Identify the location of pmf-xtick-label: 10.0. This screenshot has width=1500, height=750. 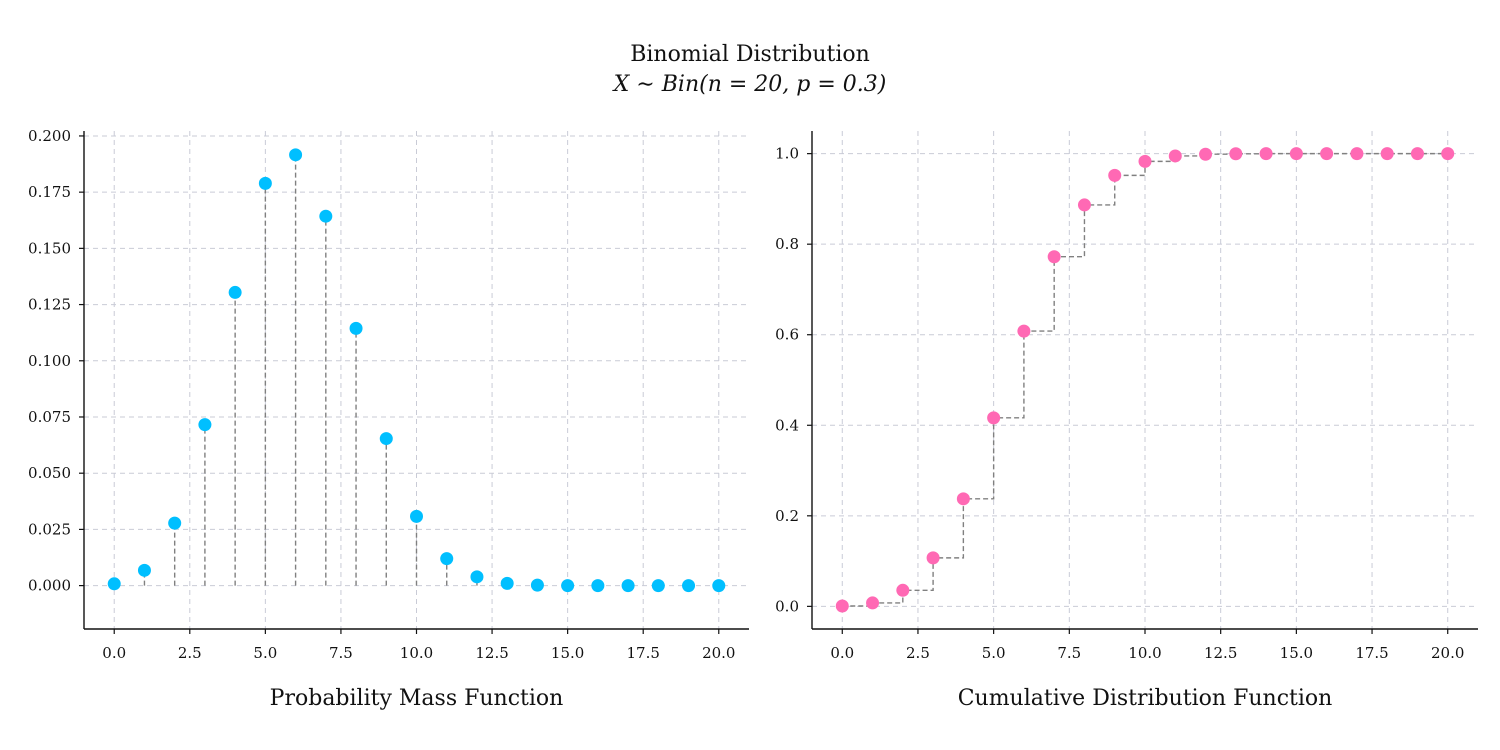
(416, 653).